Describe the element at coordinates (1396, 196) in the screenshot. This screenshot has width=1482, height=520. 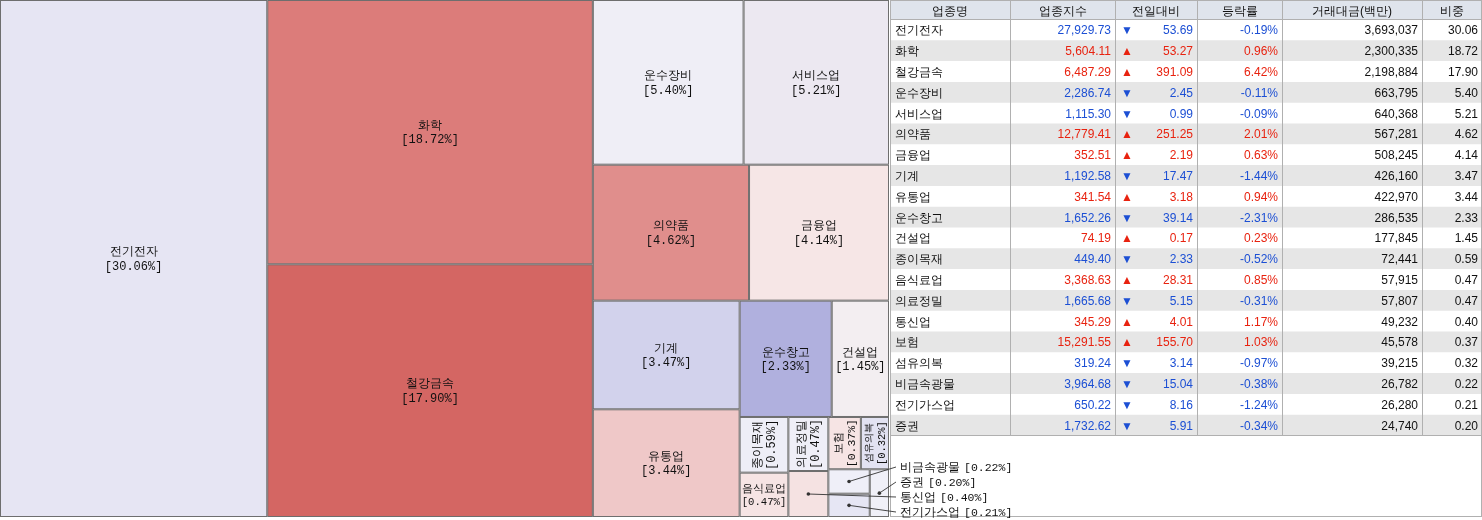
I see `data-label: 422,970` at that location.